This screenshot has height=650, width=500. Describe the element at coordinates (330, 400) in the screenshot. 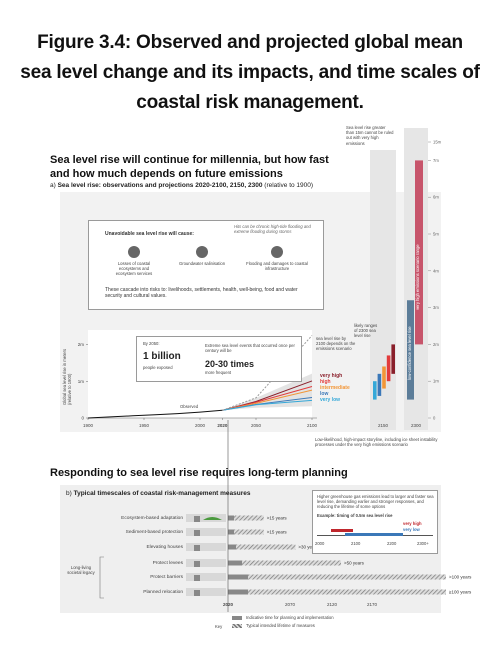

I see `legend-very-low: very low` at that location.